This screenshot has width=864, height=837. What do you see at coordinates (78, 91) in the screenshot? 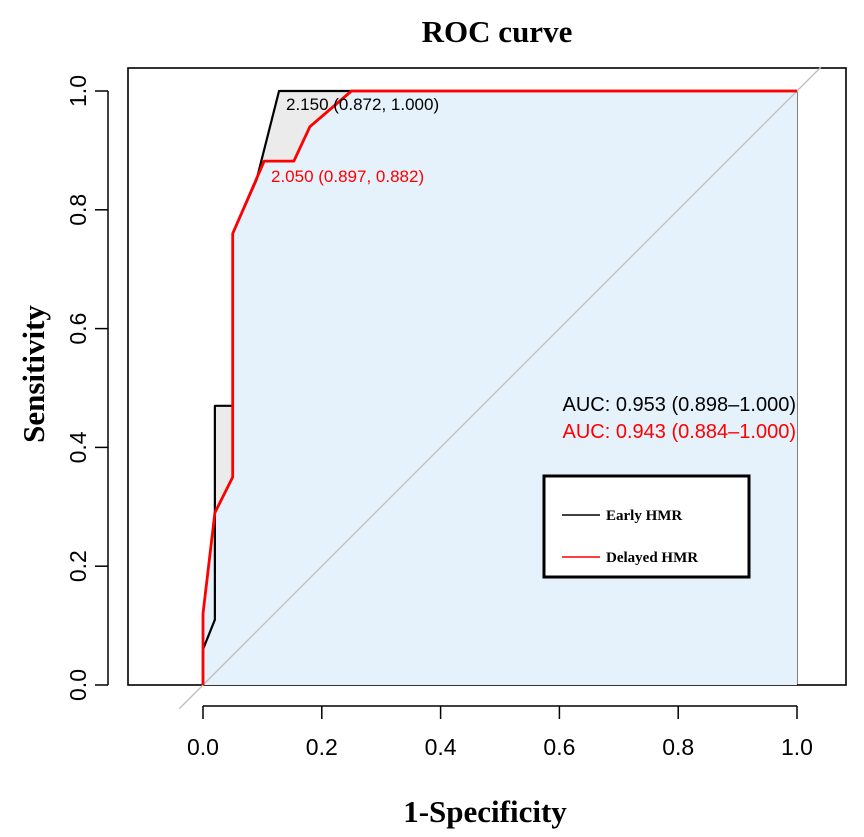
I see `y-tick-label: 1.0` at bounding box center [78, 91].